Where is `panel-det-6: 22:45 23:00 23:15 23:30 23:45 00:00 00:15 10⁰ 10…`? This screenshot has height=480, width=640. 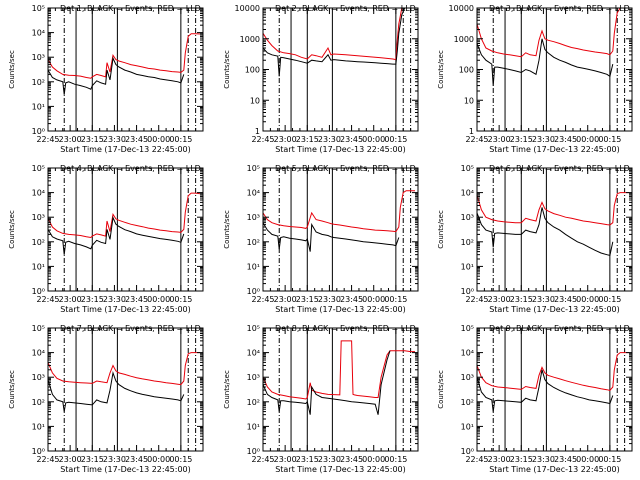
panel-det-6: 22:45 23:00 23:15 23:30 23:45 00:00 00:15 10⁰ 10… is located at coordinates (535, 239).